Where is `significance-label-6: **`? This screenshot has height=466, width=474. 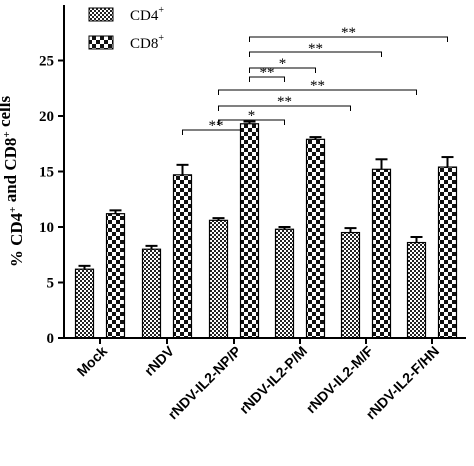
significance-label-6: ** is located at coordinates (315, 49).